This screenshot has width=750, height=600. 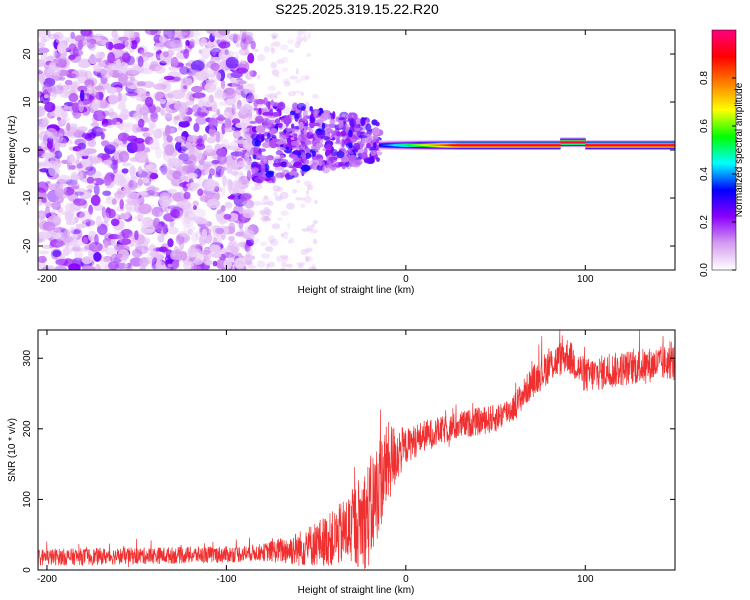 I want to click on x-tick-label: 100, so click(x=585, y=279).